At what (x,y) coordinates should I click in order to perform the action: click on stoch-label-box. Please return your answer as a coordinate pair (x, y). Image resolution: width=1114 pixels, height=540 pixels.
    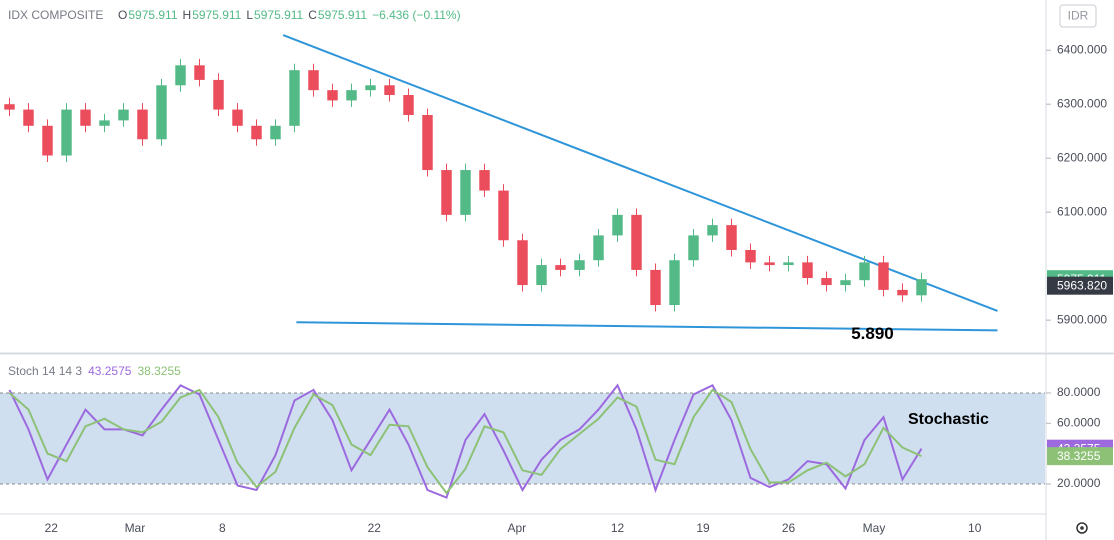
    Looking at the image, I should click on (1080, 456).